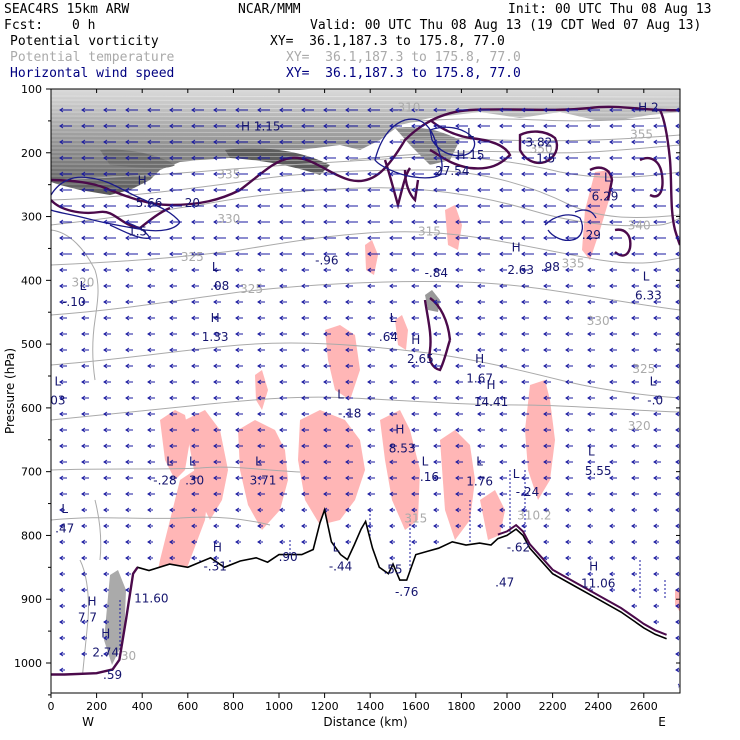 The image size is (740, 740). I want to click on field-pv-xy: XY= 36.1,187.3 to 175.8, 77.0, so click(387, 41).